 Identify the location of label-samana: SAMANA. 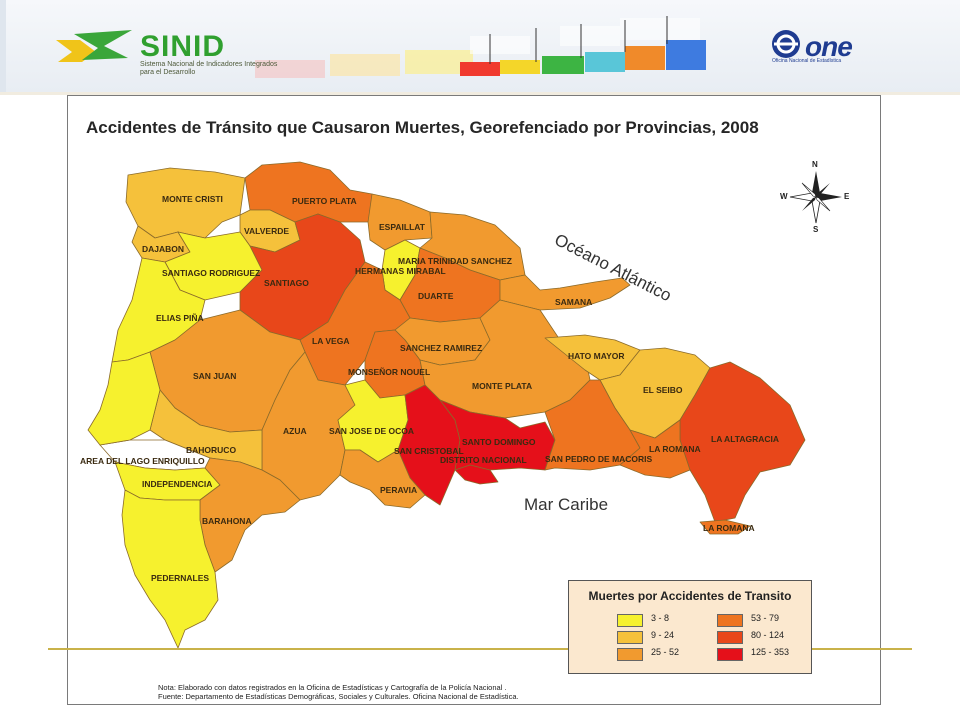
(574, 302).